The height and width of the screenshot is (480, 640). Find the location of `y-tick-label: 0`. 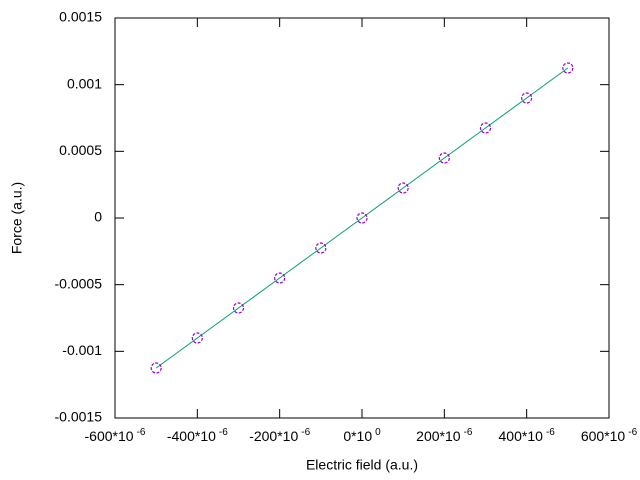

y-tick-label: 0 is located at coordinates (98, 217).